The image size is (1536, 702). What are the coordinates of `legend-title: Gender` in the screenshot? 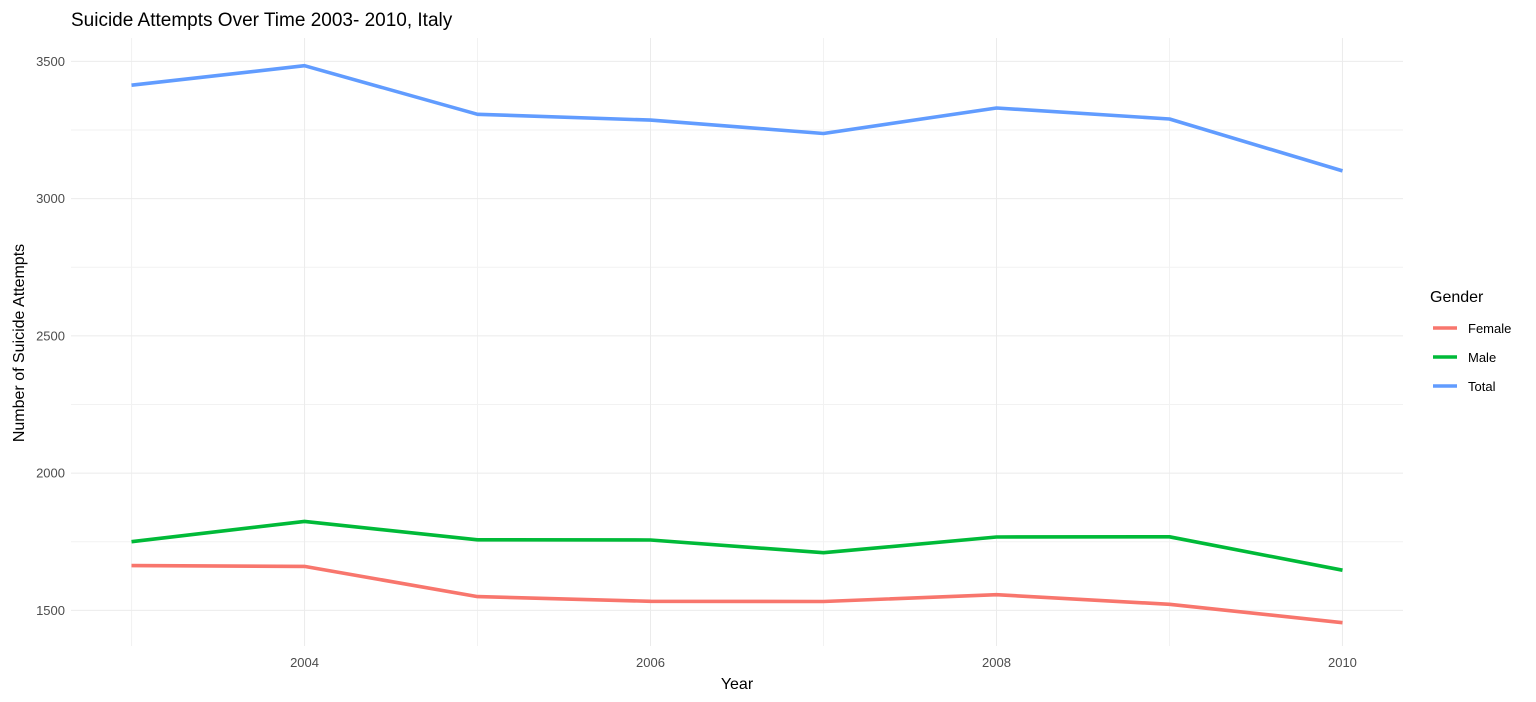 It's located at (1457, 297).